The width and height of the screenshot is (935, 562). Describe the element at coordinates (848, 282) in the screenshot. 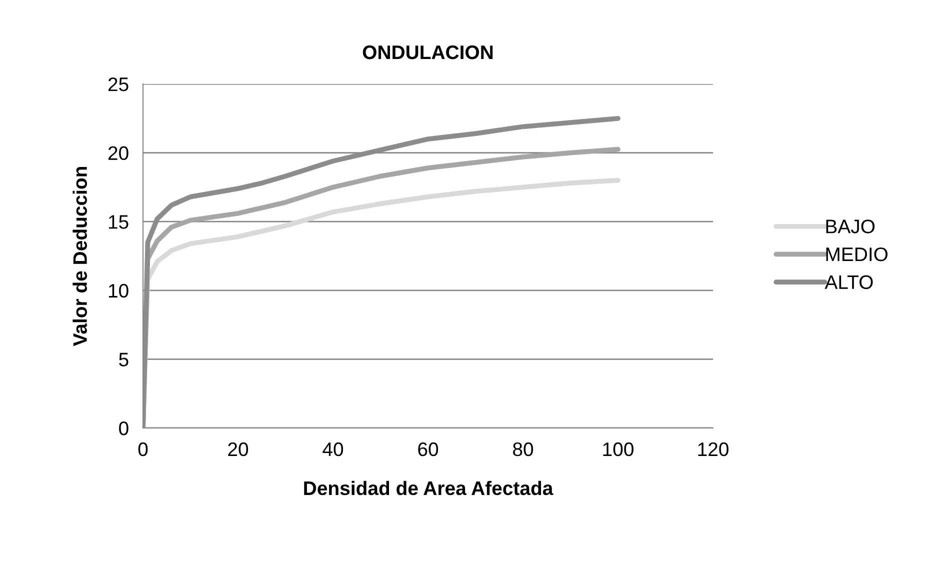

I see `legend-label: ALTO` at that location.